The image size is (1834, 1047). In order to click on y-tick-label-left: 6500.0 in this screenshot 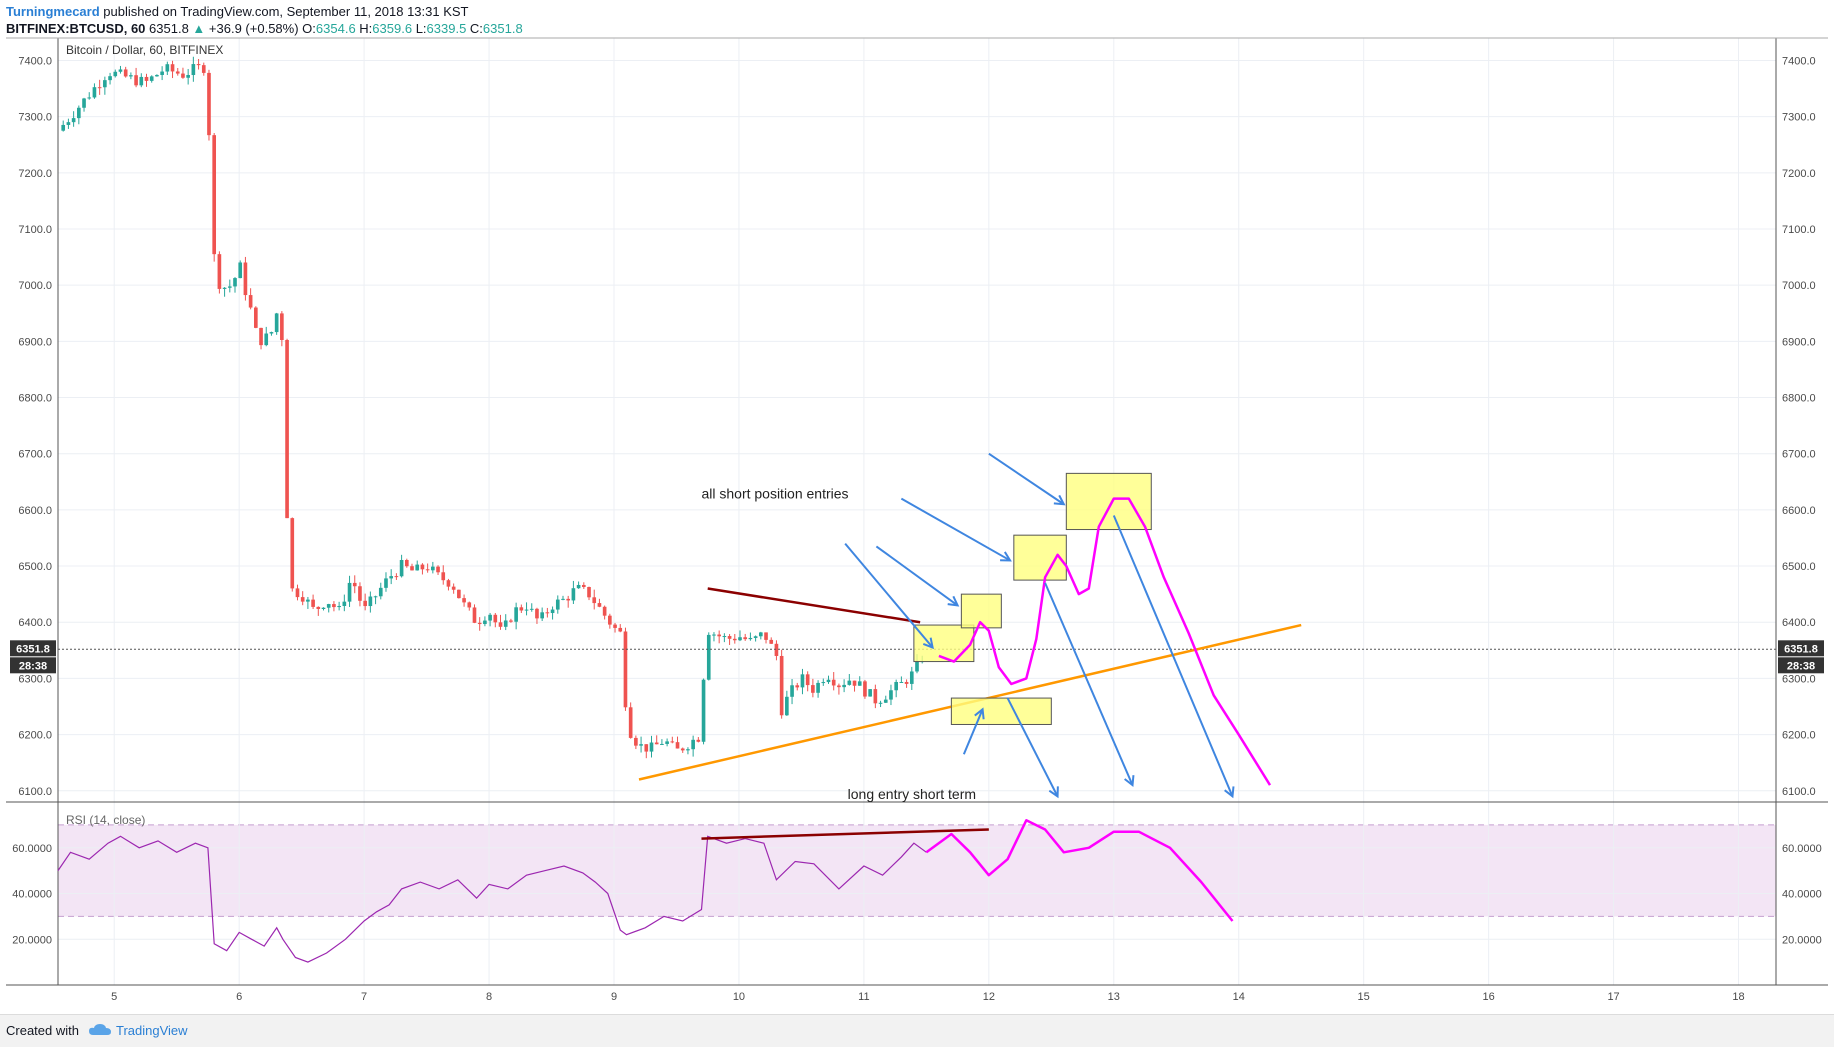, I will do `click(35, 567)`.